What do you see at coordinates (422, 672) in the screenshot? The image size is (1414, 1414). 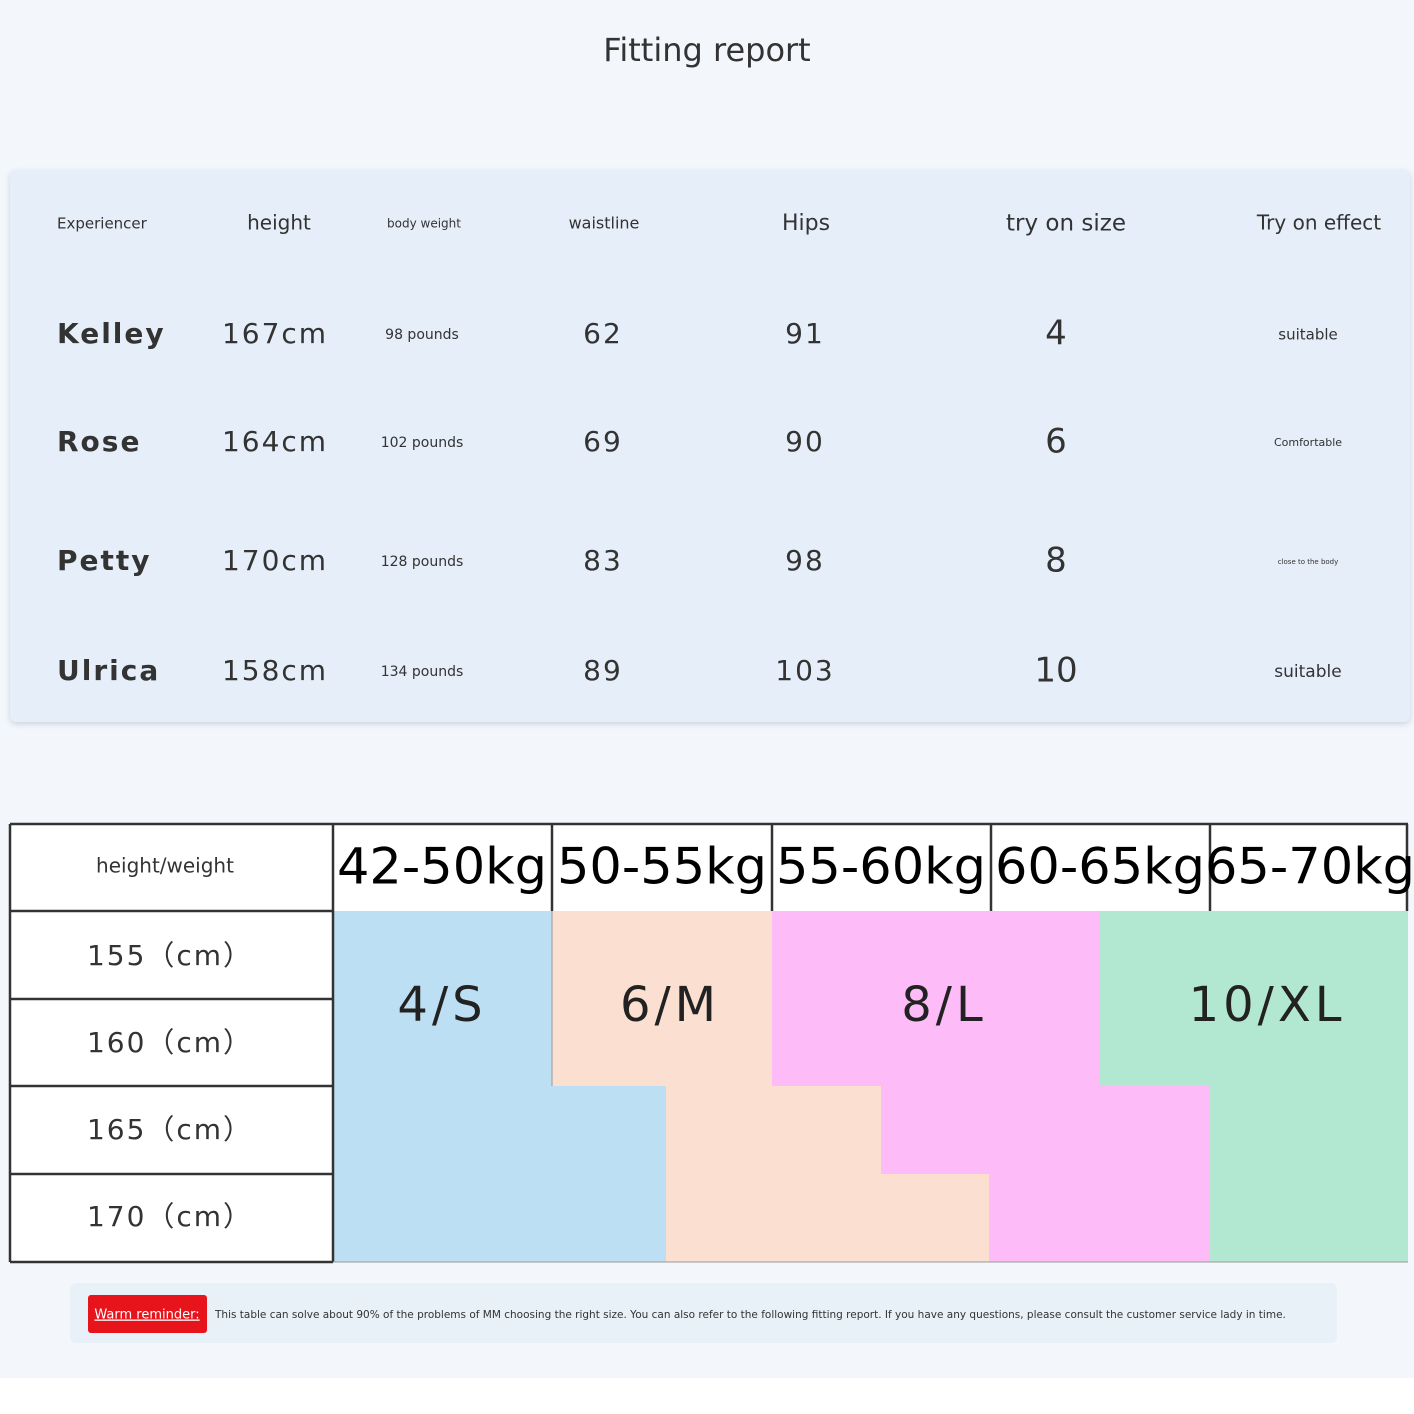 I see `table-cell: 134 pounds` at bounding box center [422, 672].